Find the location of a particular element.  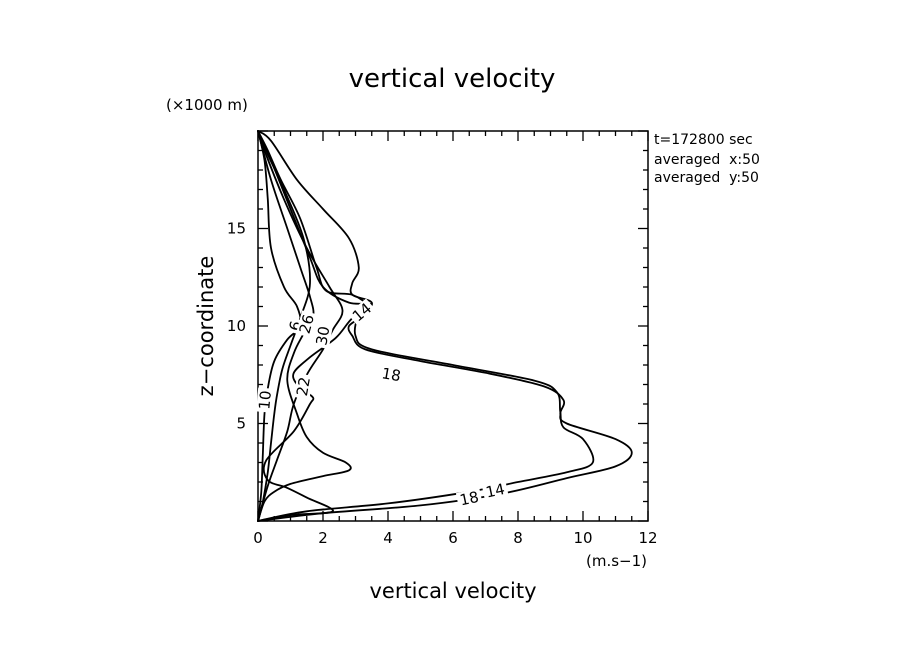

contour-label: 26 is located at coordinates (307, 323).